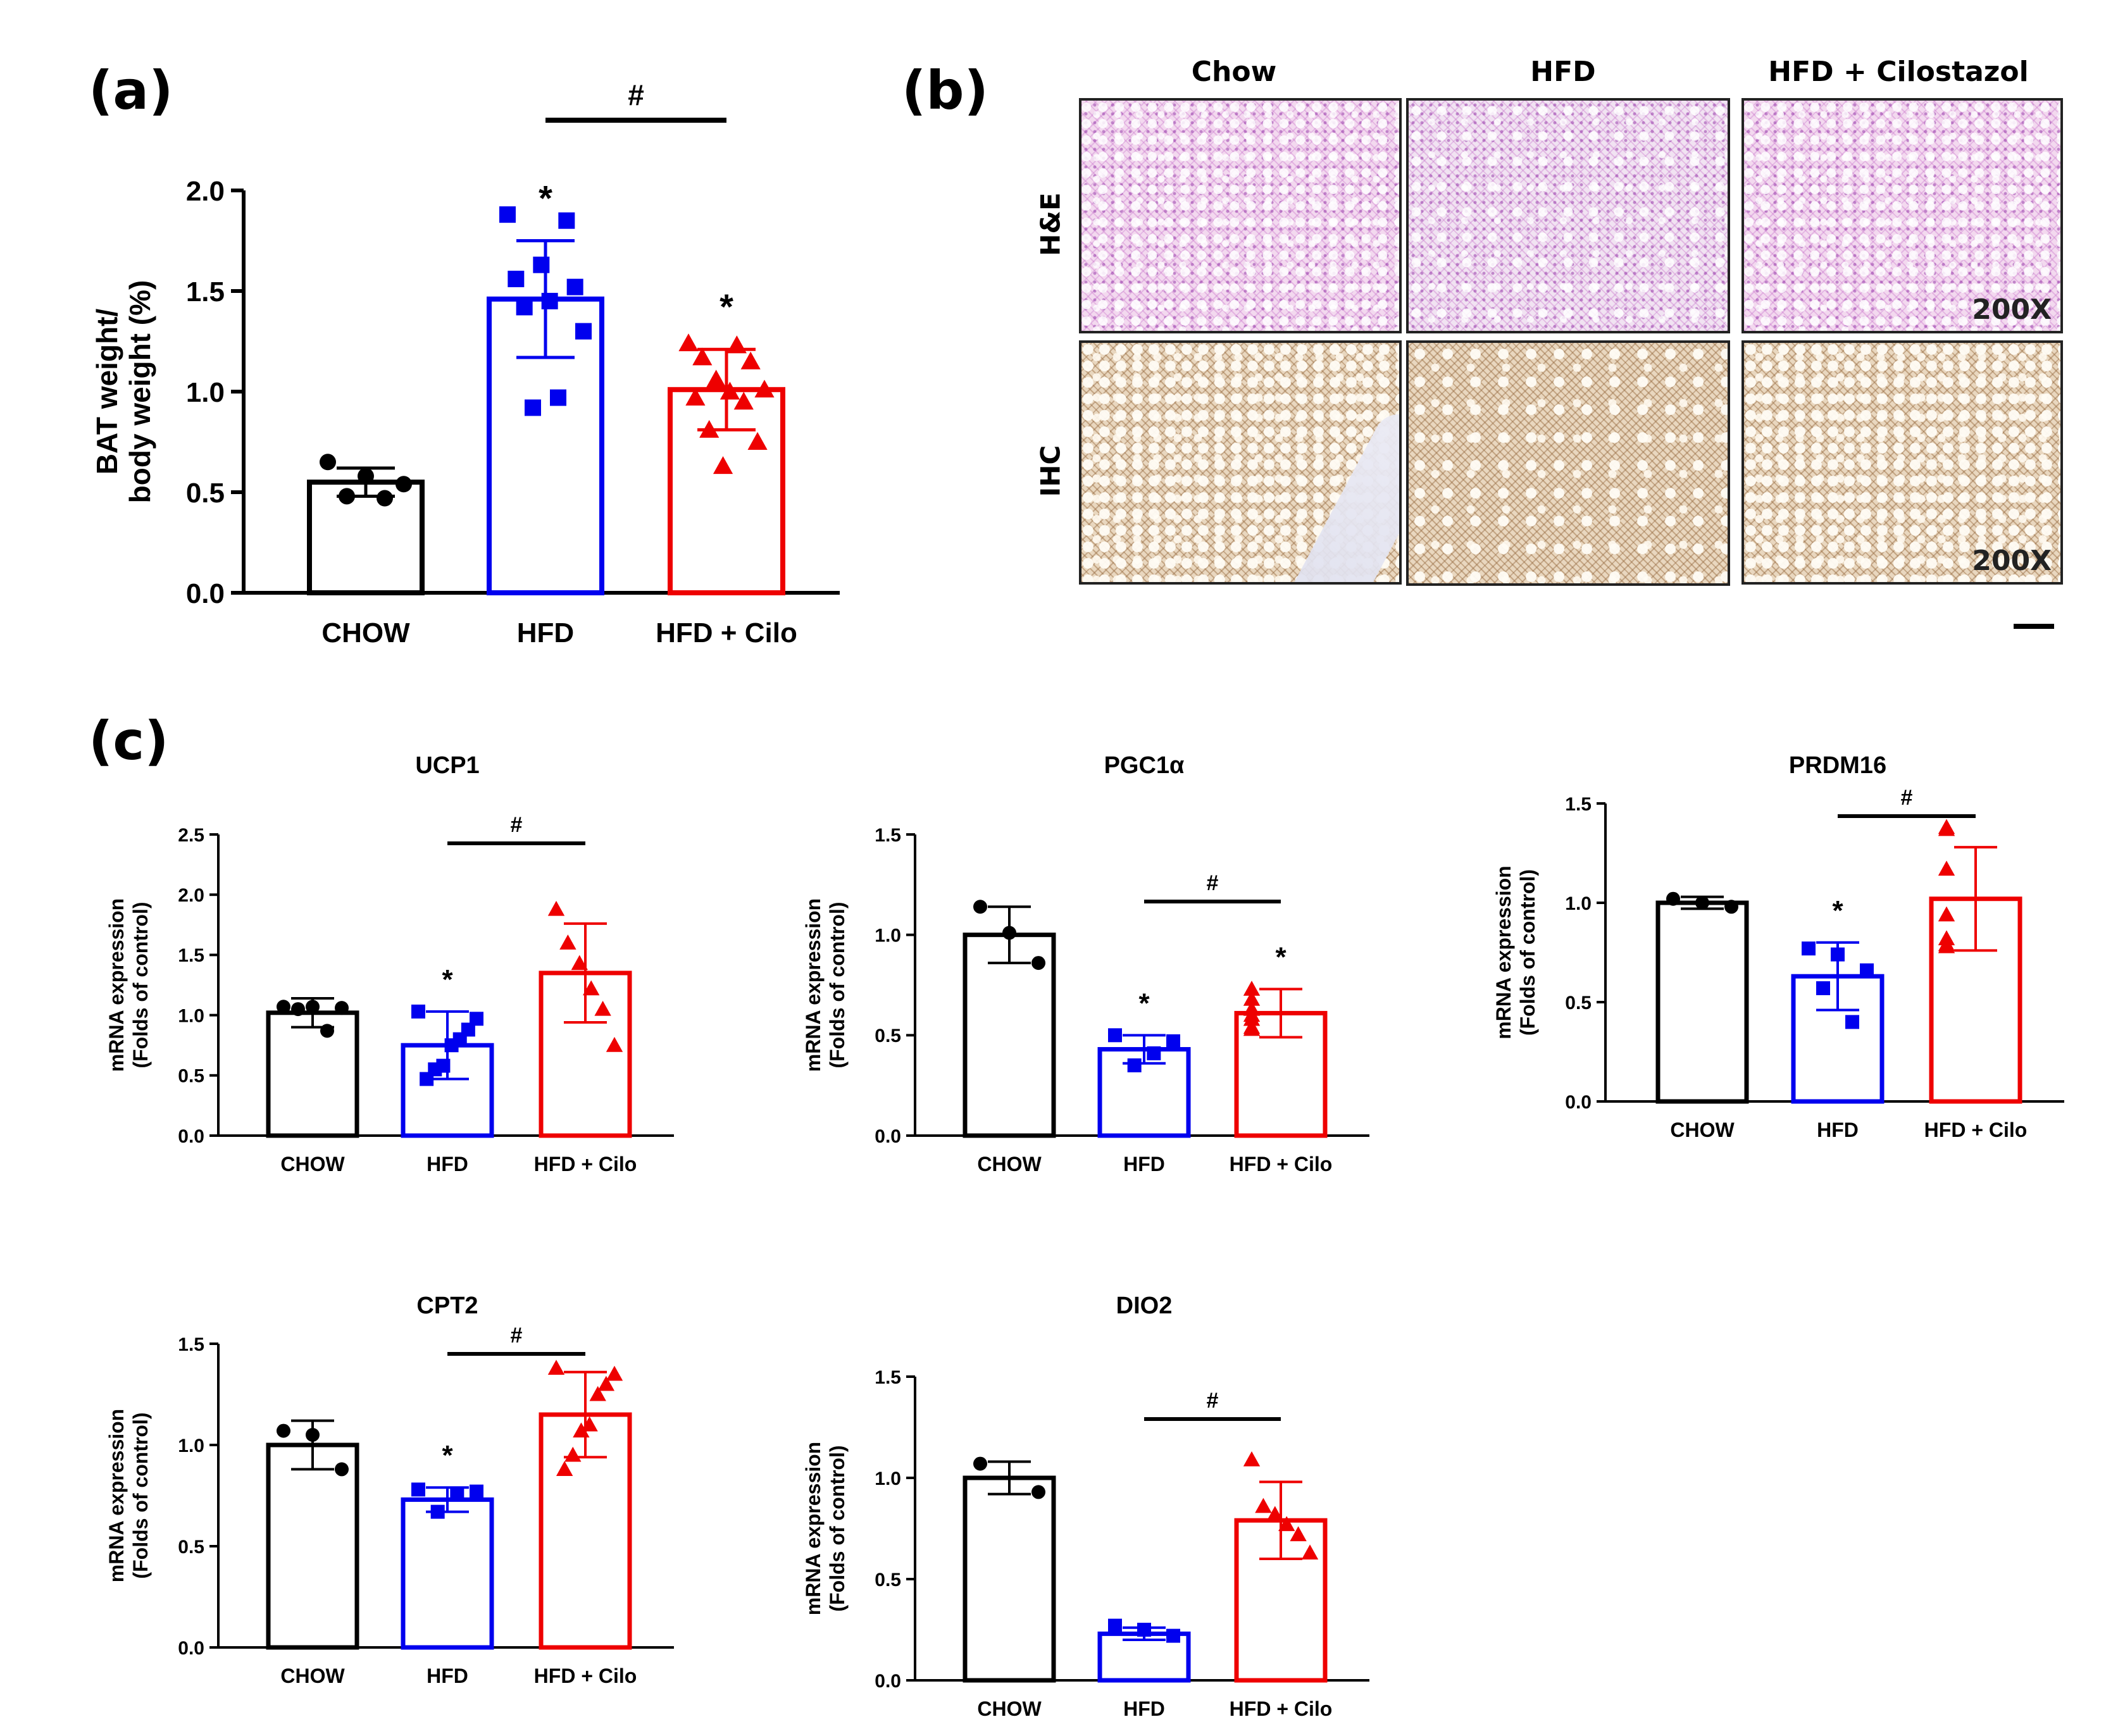 The width and height of the screenshot is (2106, 1736). What do you see at coordinates (2012, 561) in the screenshot?
I see `magnification-label: 200X` at bounding box center [2012, 561].